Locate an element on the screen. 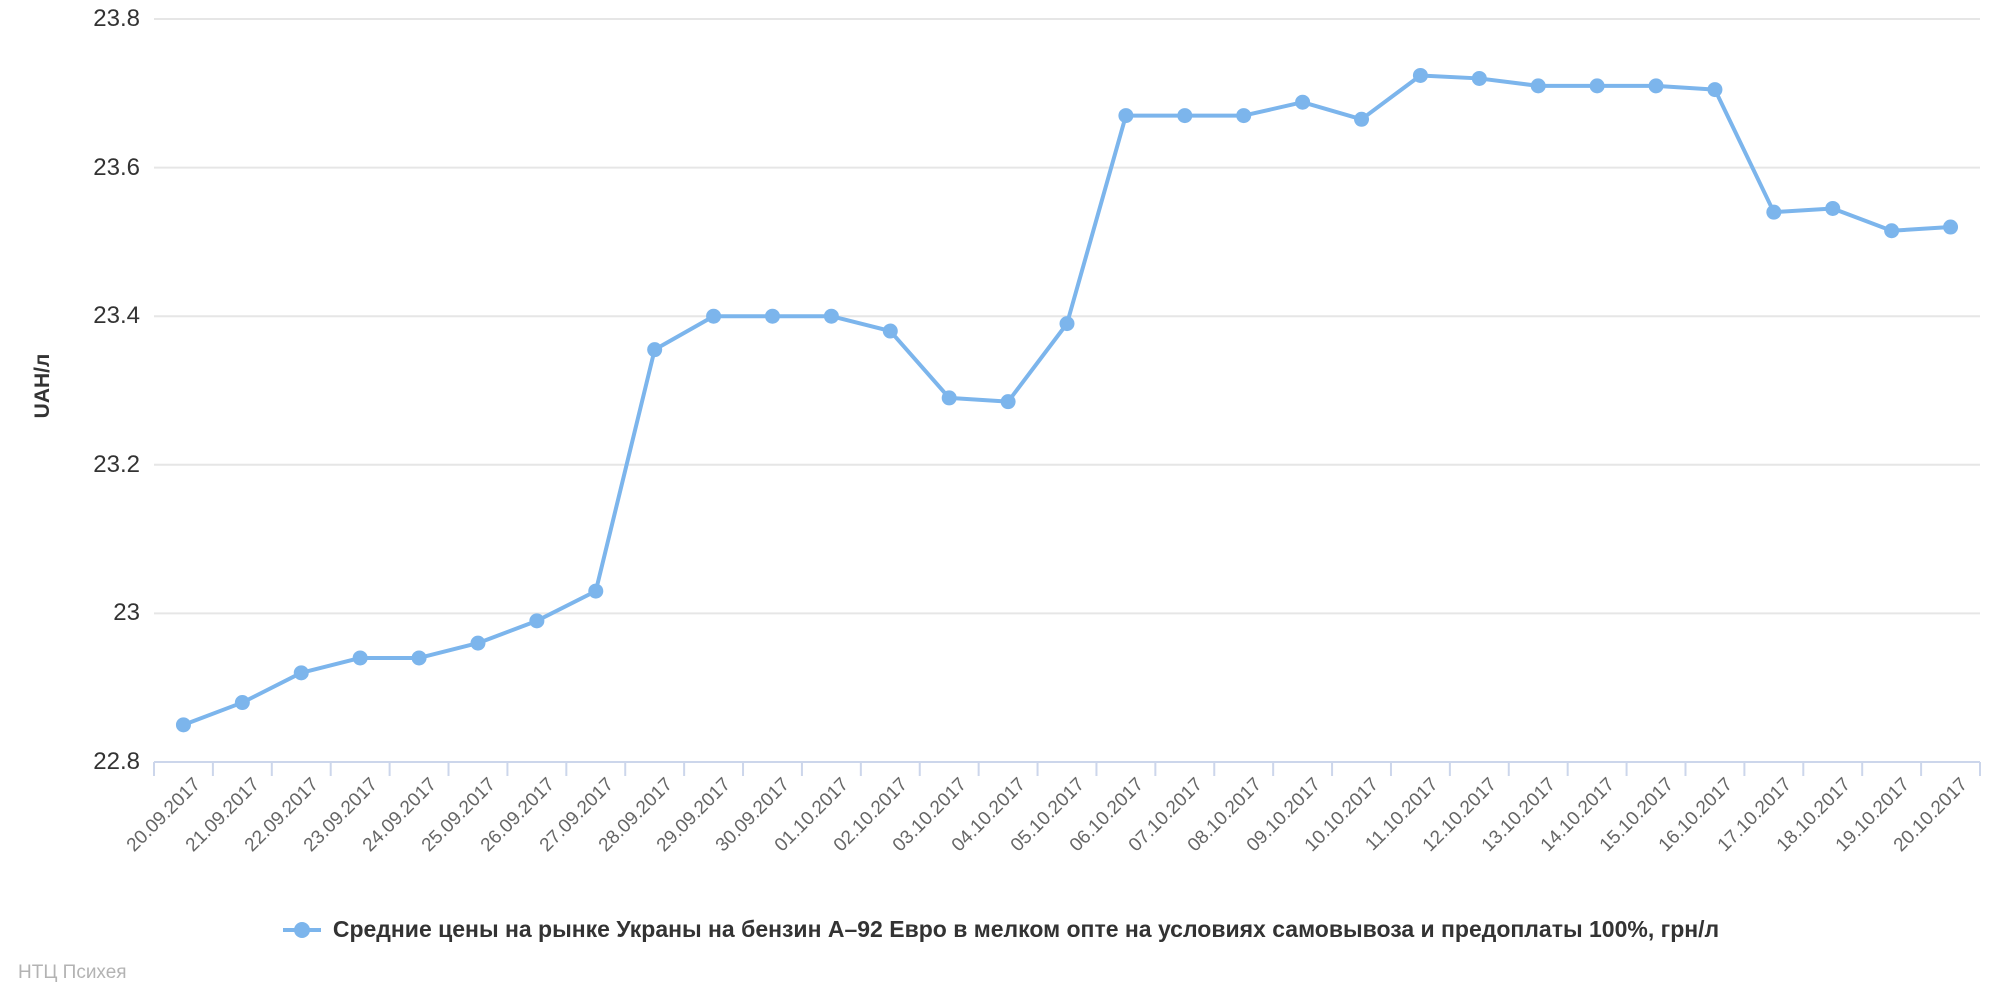  legend-series-marker-icon is located at coordinates (301, 929).